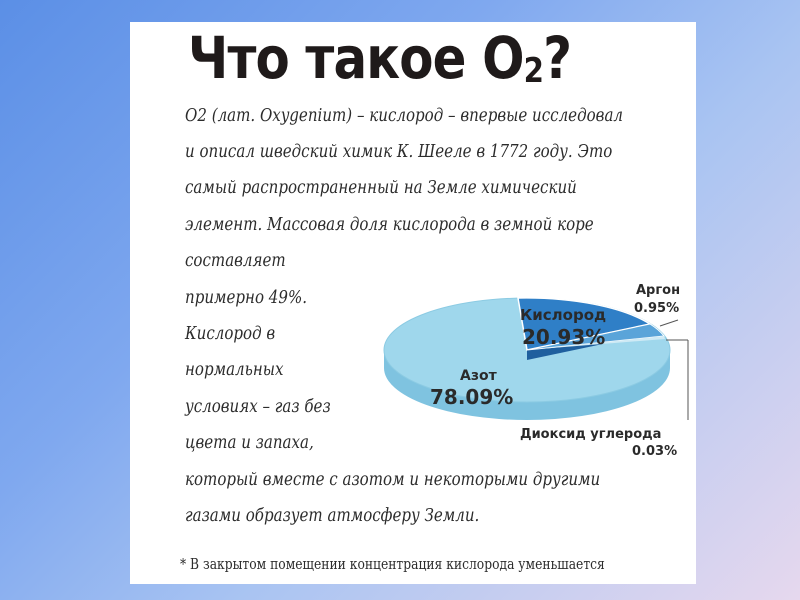  I want to click on text-line-8: нормальных, so click(234, 370).